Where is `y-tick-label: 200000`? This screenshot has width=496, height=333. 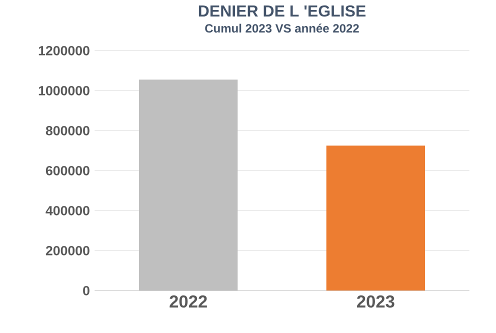
y-tick-label: 200000 is located at coordinates (68, 251).